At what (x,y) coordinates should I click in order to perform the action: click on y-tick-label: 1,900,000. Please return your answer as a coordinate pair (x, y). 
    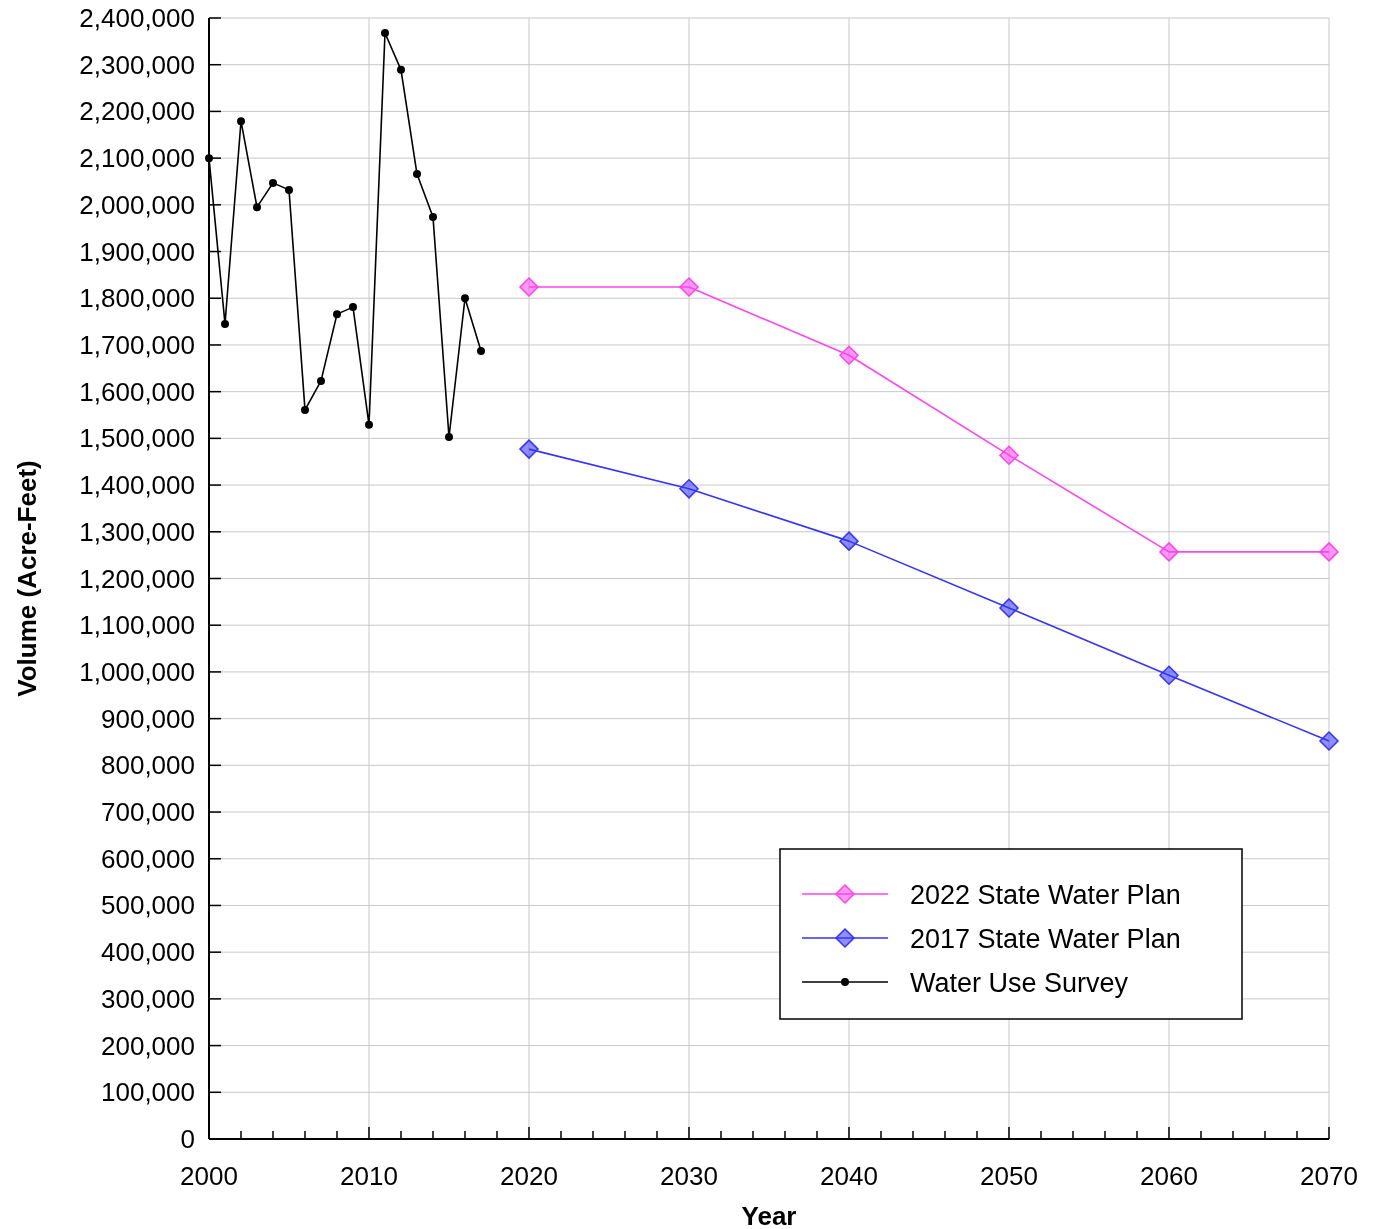
    Looking at the image, I should click on (137, 251).